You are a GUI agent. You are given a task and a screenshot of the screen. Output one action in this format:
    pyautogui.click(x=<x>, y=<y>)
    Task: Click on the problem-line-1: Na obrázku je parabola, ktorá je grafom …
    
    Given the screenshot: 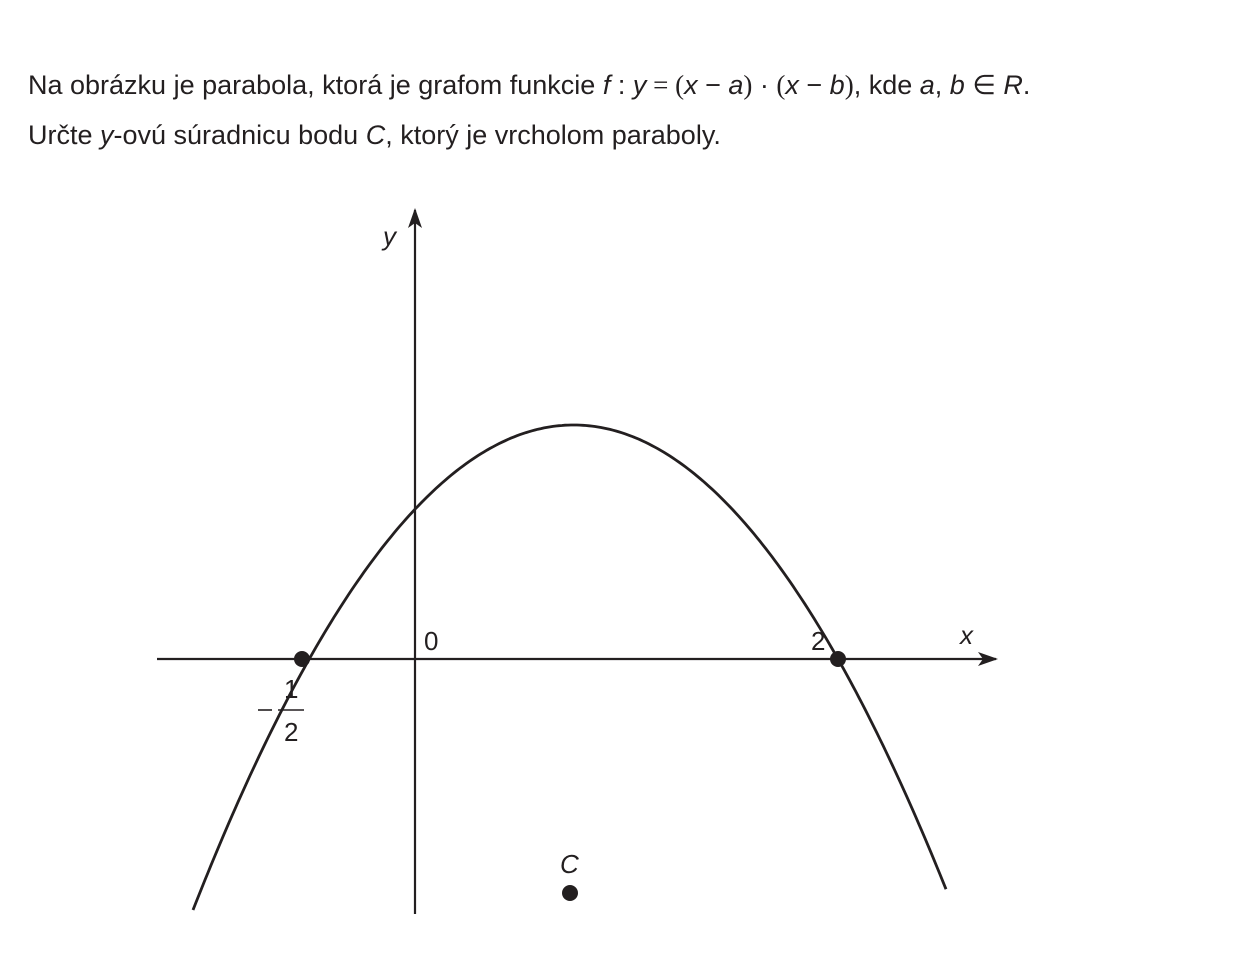 What is the action you would take?
    pyautogui.click(x=529, y=85)
    